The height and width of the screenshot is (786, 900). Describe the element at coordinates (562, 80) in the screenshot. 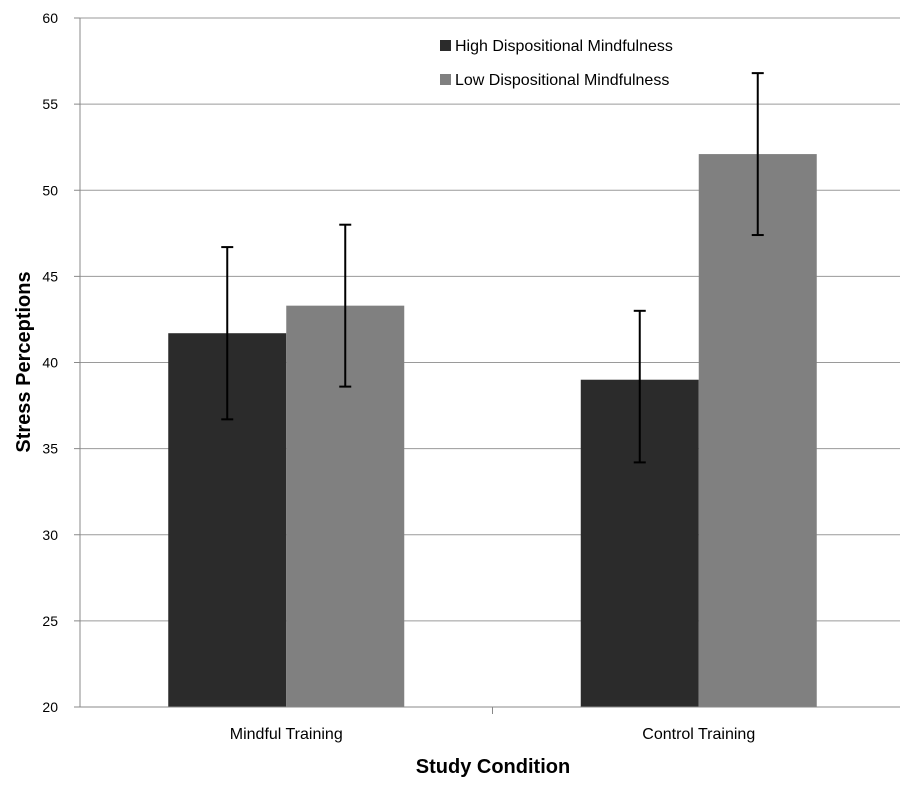

I see `legend-label-low: Low Dispositional Mindfulness` at that location.